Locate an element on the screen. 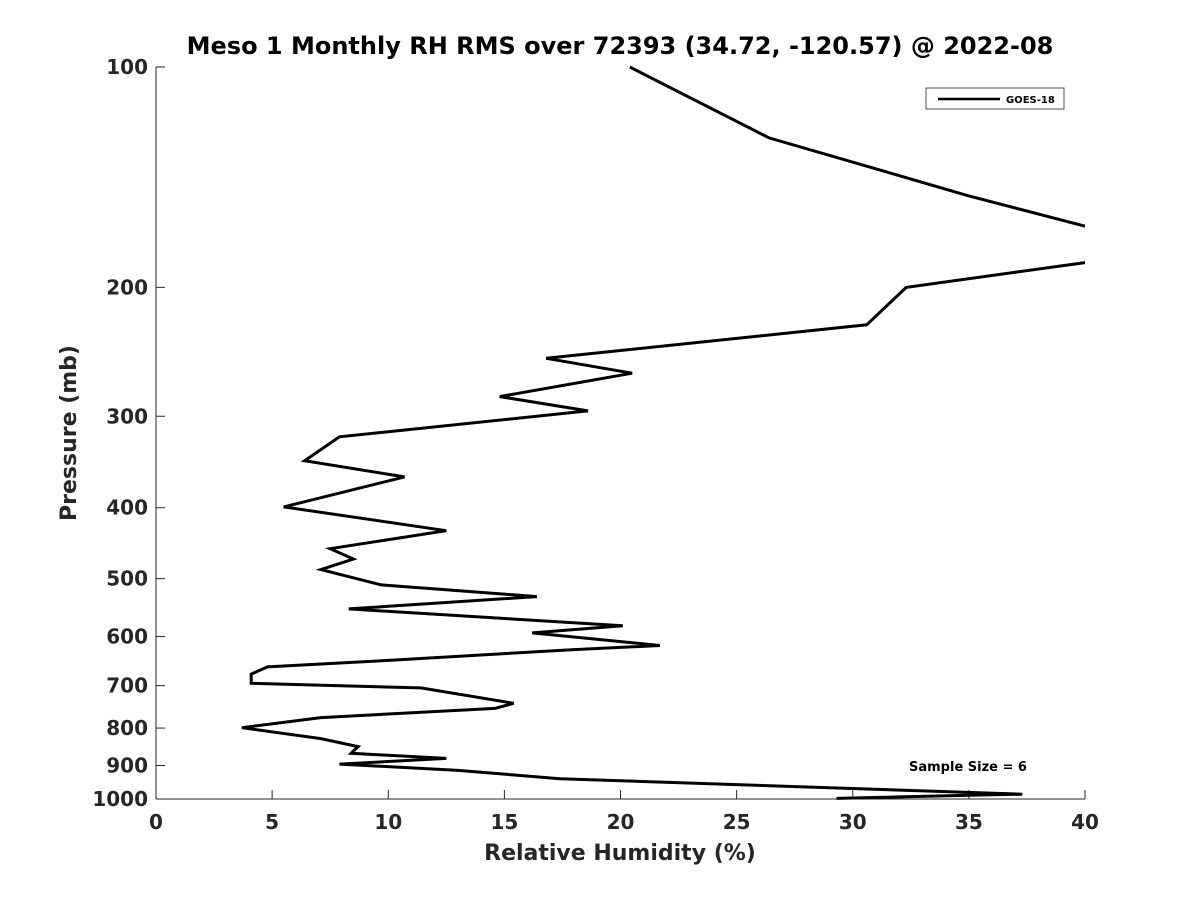 The height and width of the screenshot is (900, 1200). y-tick-label: 400 is located at coordinates (127, 508).